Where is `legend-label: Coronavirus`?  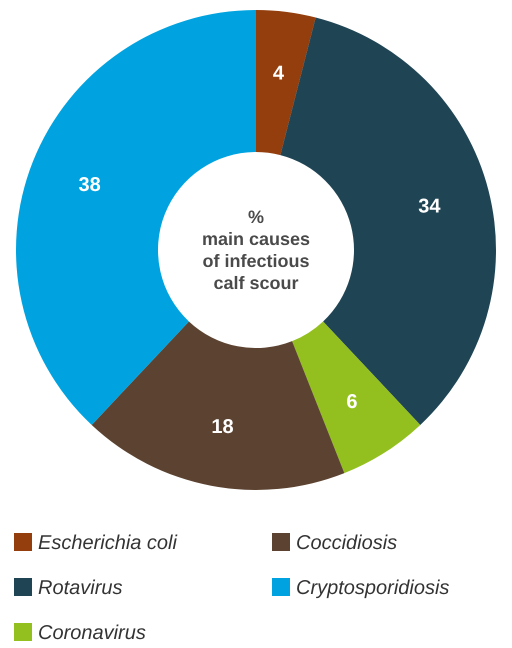 legend-label: Coronavirus is located at coordinates (92, 633).